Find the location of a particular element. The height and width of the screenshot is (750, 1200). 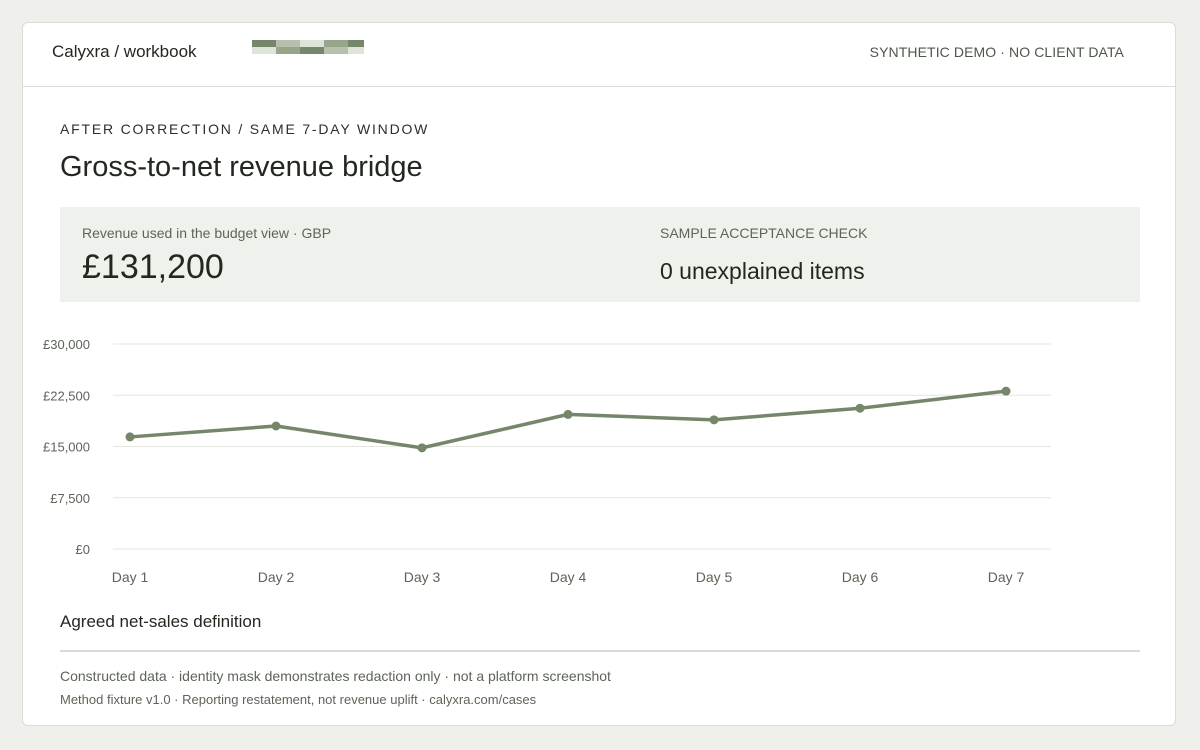

net-sales-definition-label: Agreed net-sales definition is located at coordinates (161, 621).